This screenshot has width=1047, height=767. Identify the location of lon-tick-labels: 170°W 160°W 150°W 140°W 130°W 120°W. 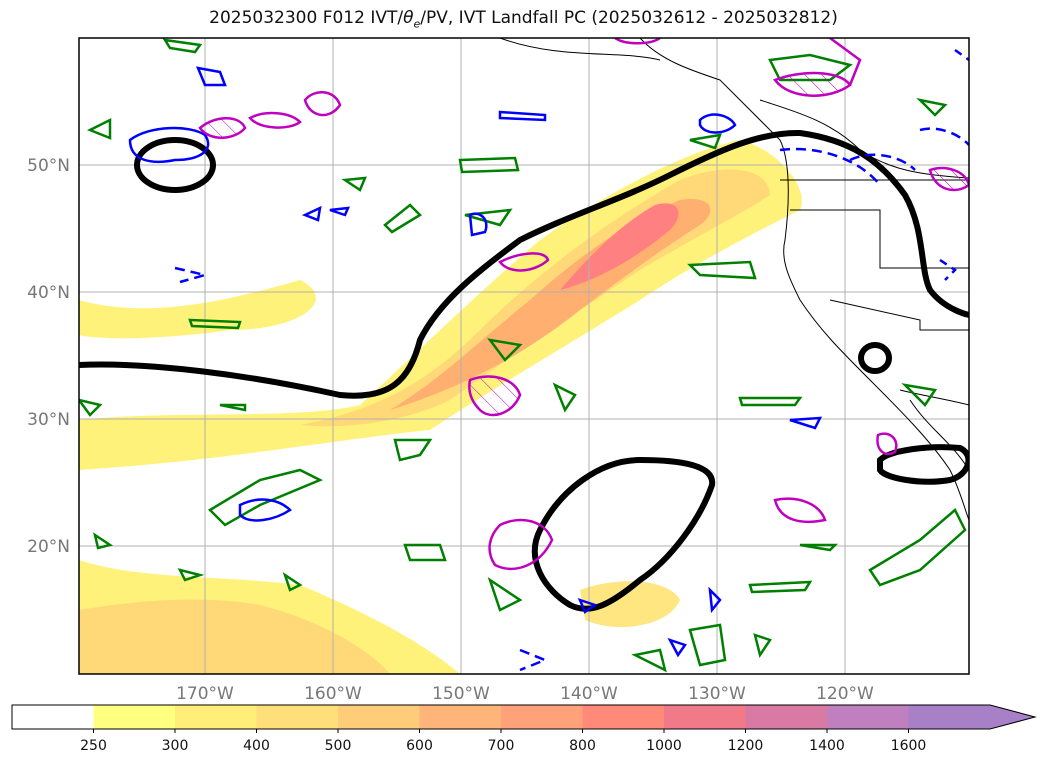
(525, 694).